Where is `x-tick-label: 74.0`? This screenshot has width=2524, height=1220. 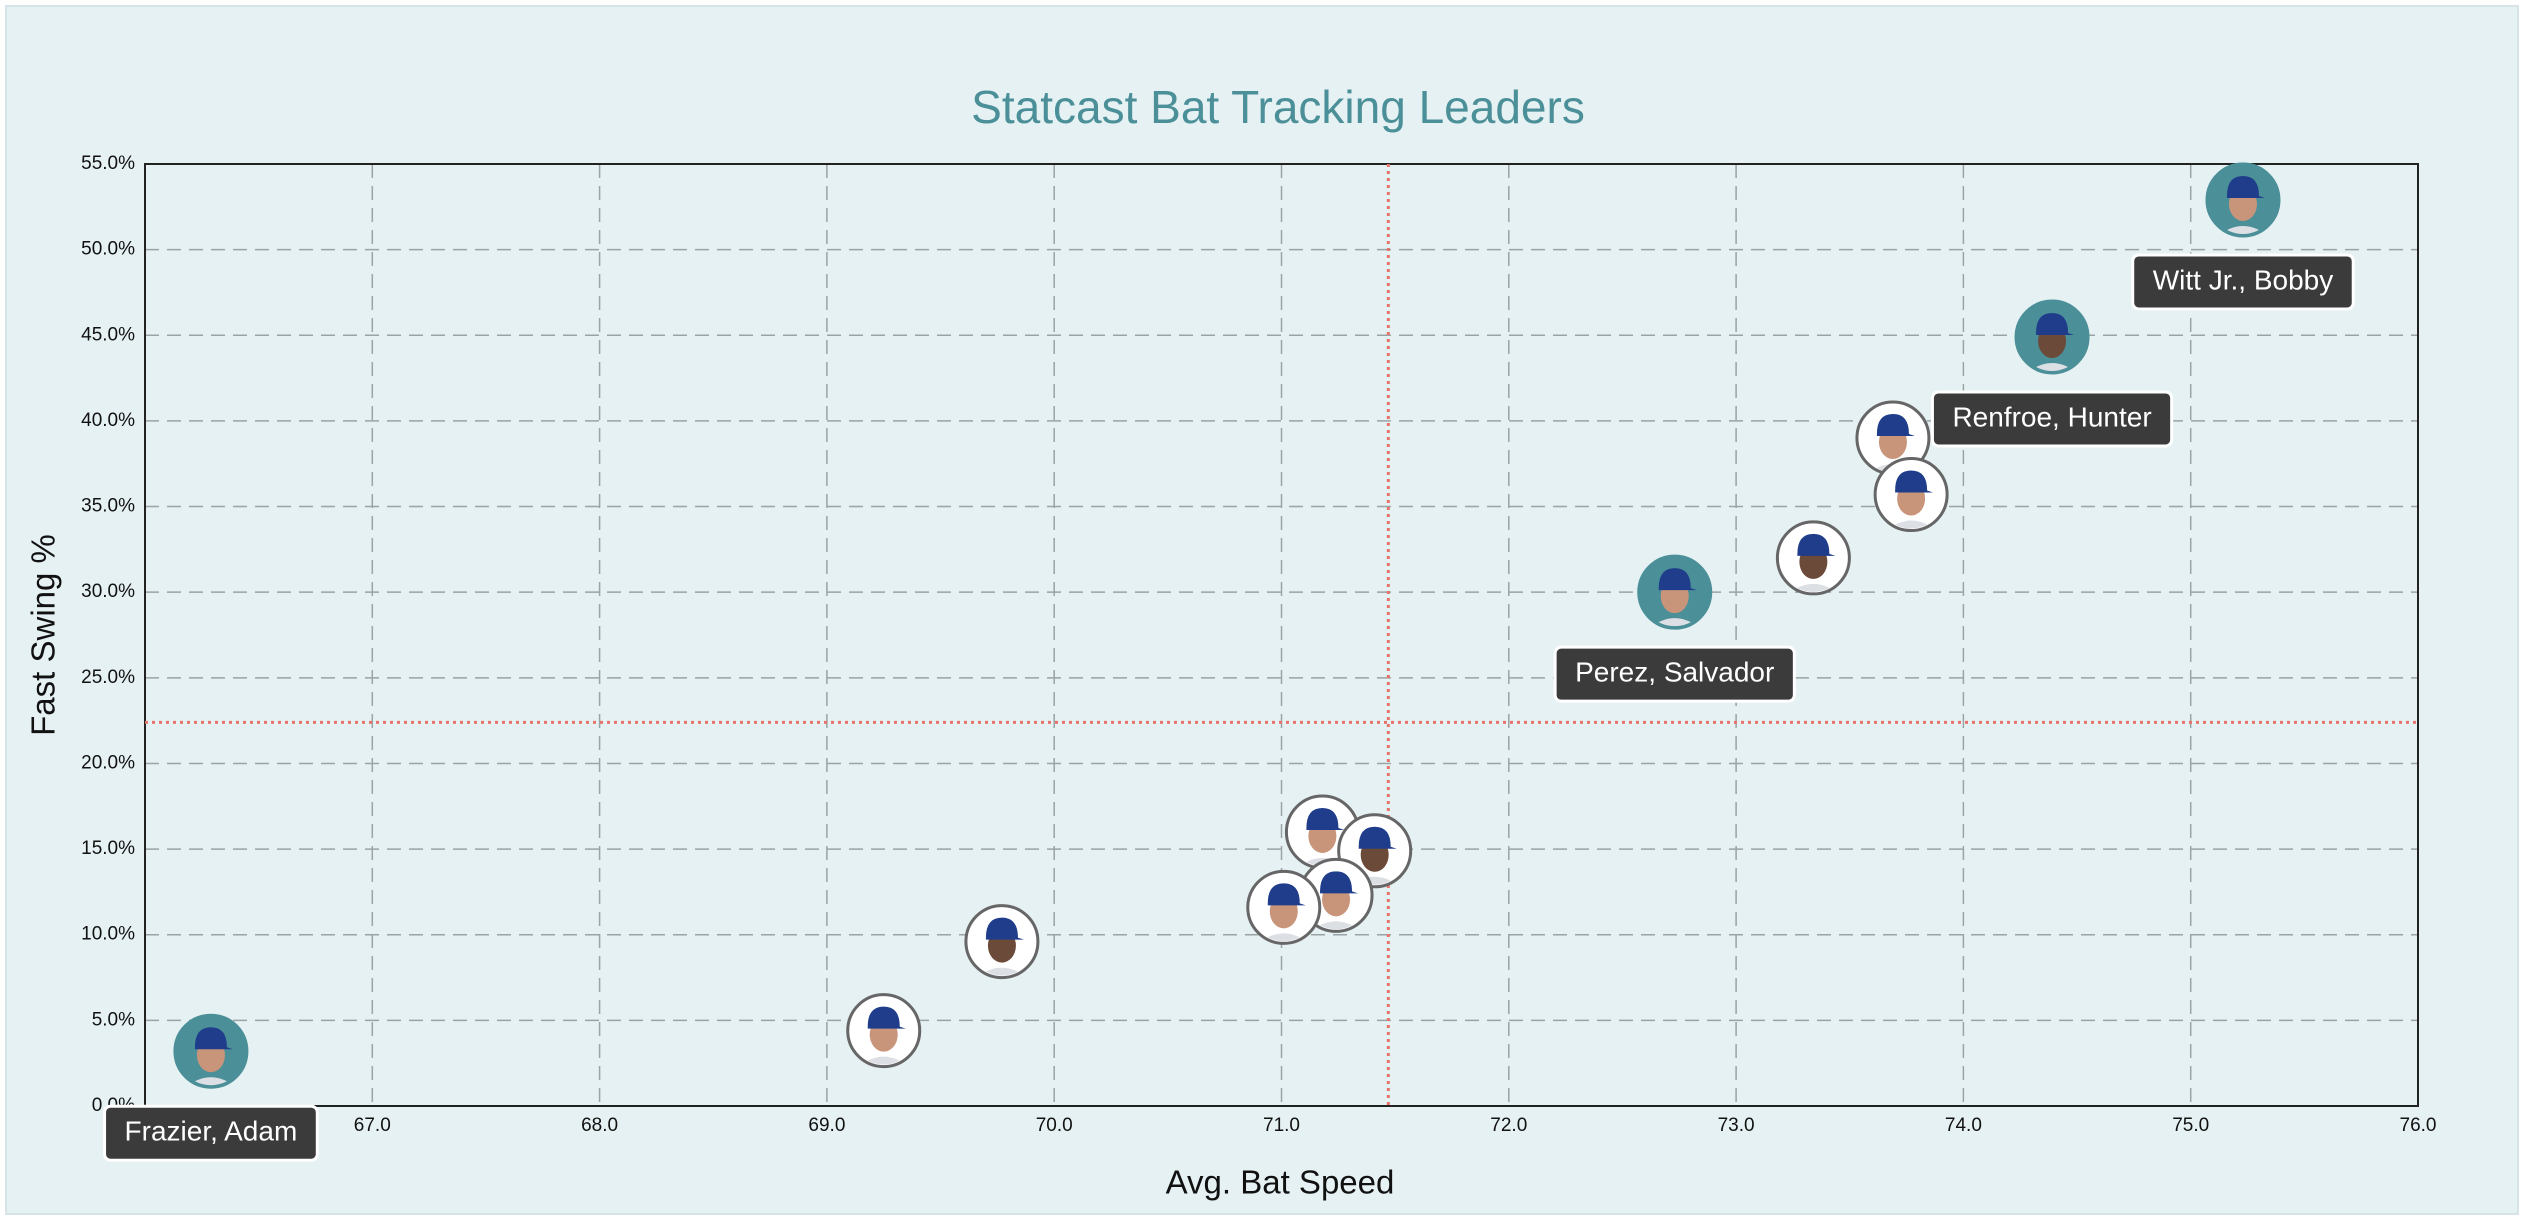
x-tick-label: 74.0 is located at coordinates (1963, 1125).